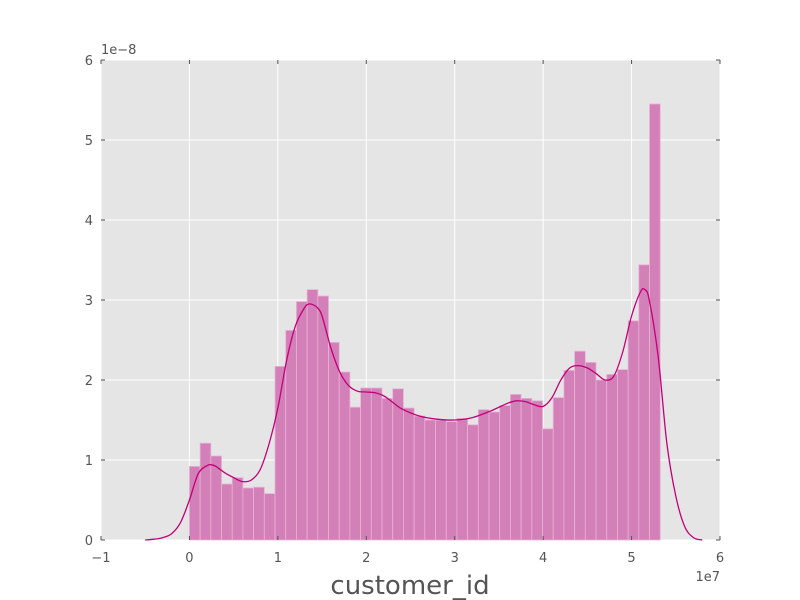  I want to click on x-tick-label: 5, so click(631, 558).